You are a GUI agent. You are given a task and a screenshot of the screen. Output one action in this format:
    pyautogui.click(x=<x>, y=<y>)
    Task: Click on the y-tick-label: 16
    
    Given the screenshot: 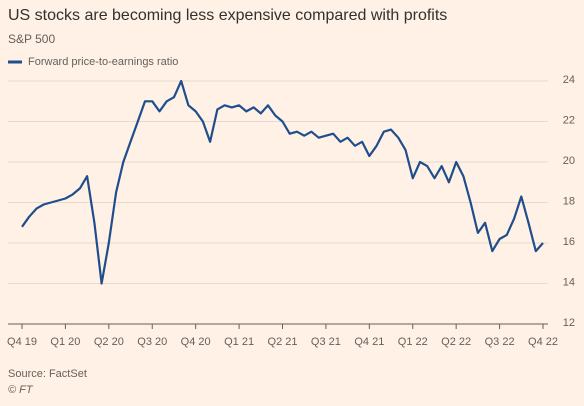 What is the action you would take?
    pyautogui.click(x=569, y=242)
    